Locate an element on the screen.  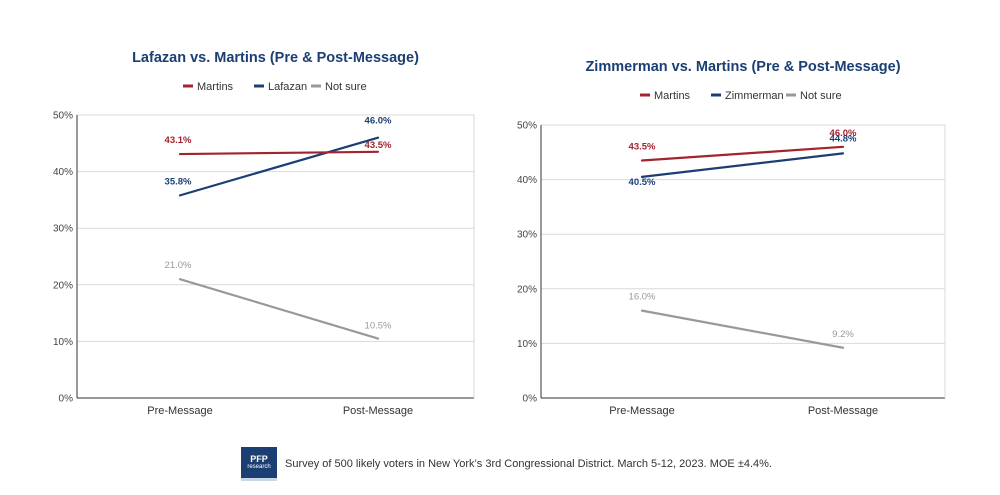
data-label: 44.8% is located at coordinates (843, 138).